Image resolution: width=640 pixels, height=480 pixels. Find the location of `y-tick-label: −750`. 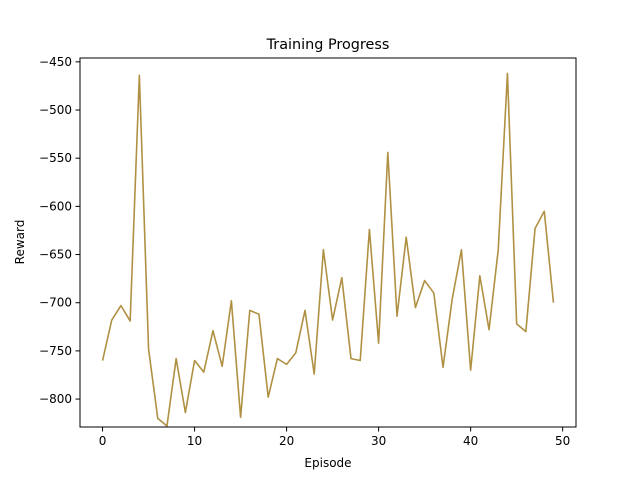

y-tick-label: −750 is located at coordinates (55, 351).